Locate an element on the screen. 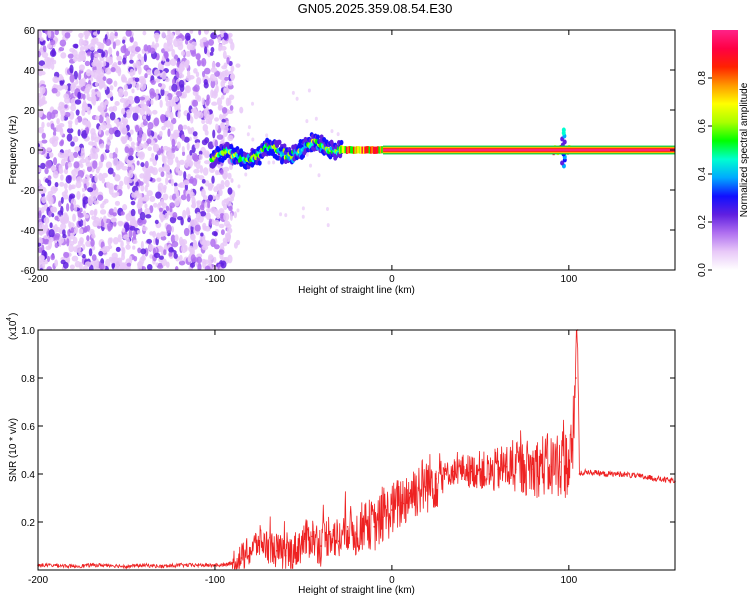 This screenshot has width=750, height=600. heatmap-spike is located at coordinates (562, 163).